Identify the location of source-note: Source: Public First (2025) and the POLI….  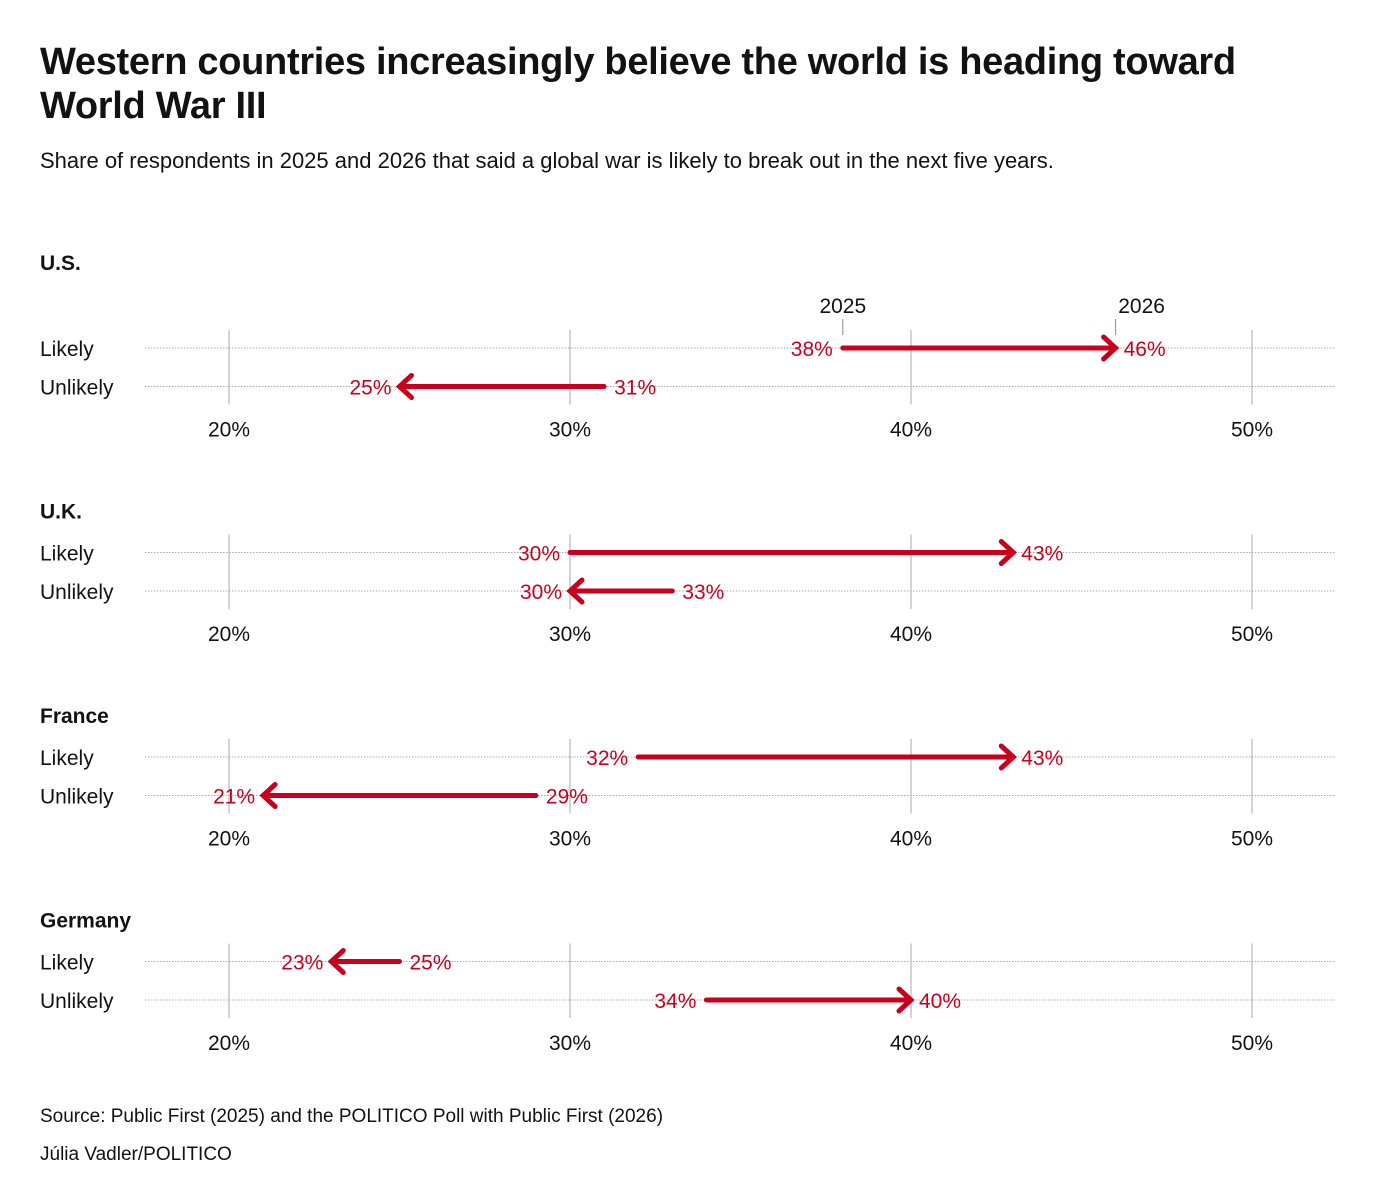
(352, 1116).